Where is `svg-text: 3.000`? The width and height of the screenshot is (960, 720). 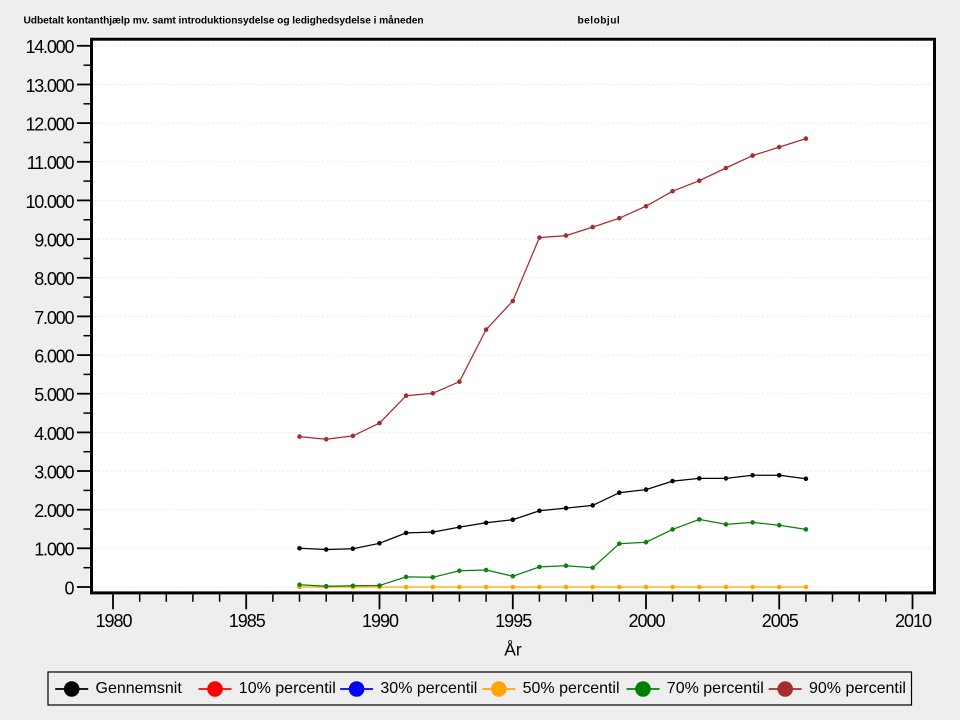
svg-text: 3.000 is located at coordinates (54, 472).